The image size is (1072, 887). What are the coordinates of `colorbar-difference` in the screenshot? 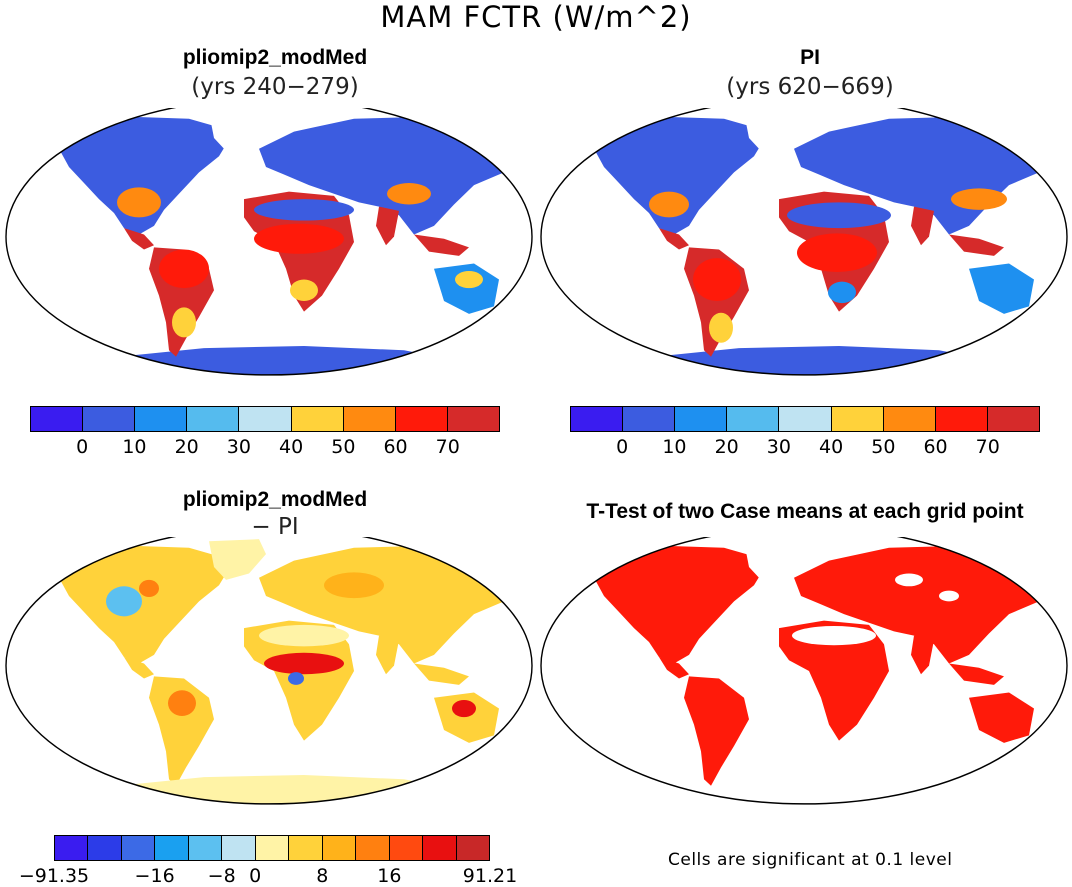 It's located at (272, 848).